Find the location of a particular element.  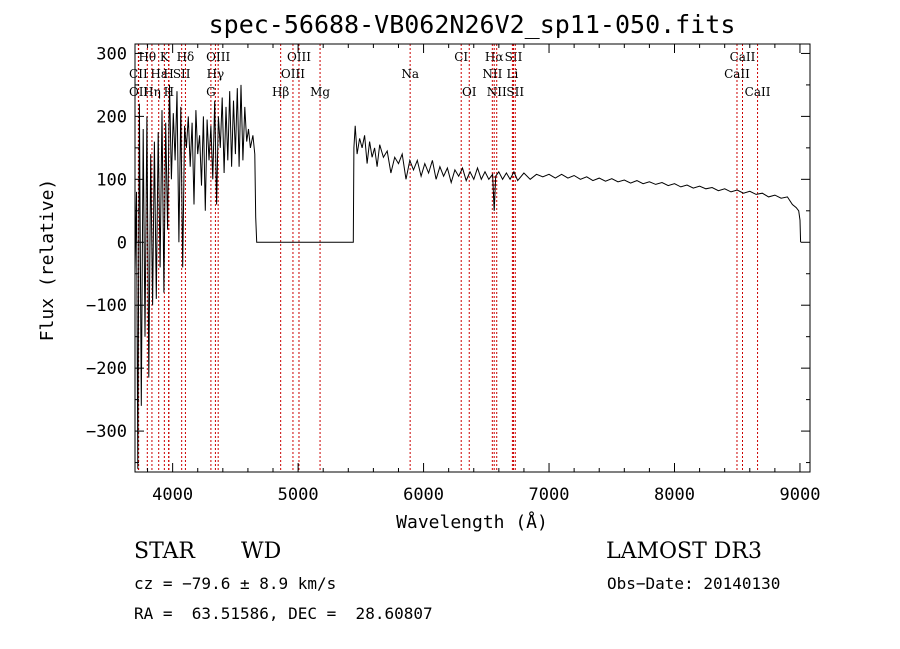

x-tick-label: 5000 is located at coordinates (298, 495).